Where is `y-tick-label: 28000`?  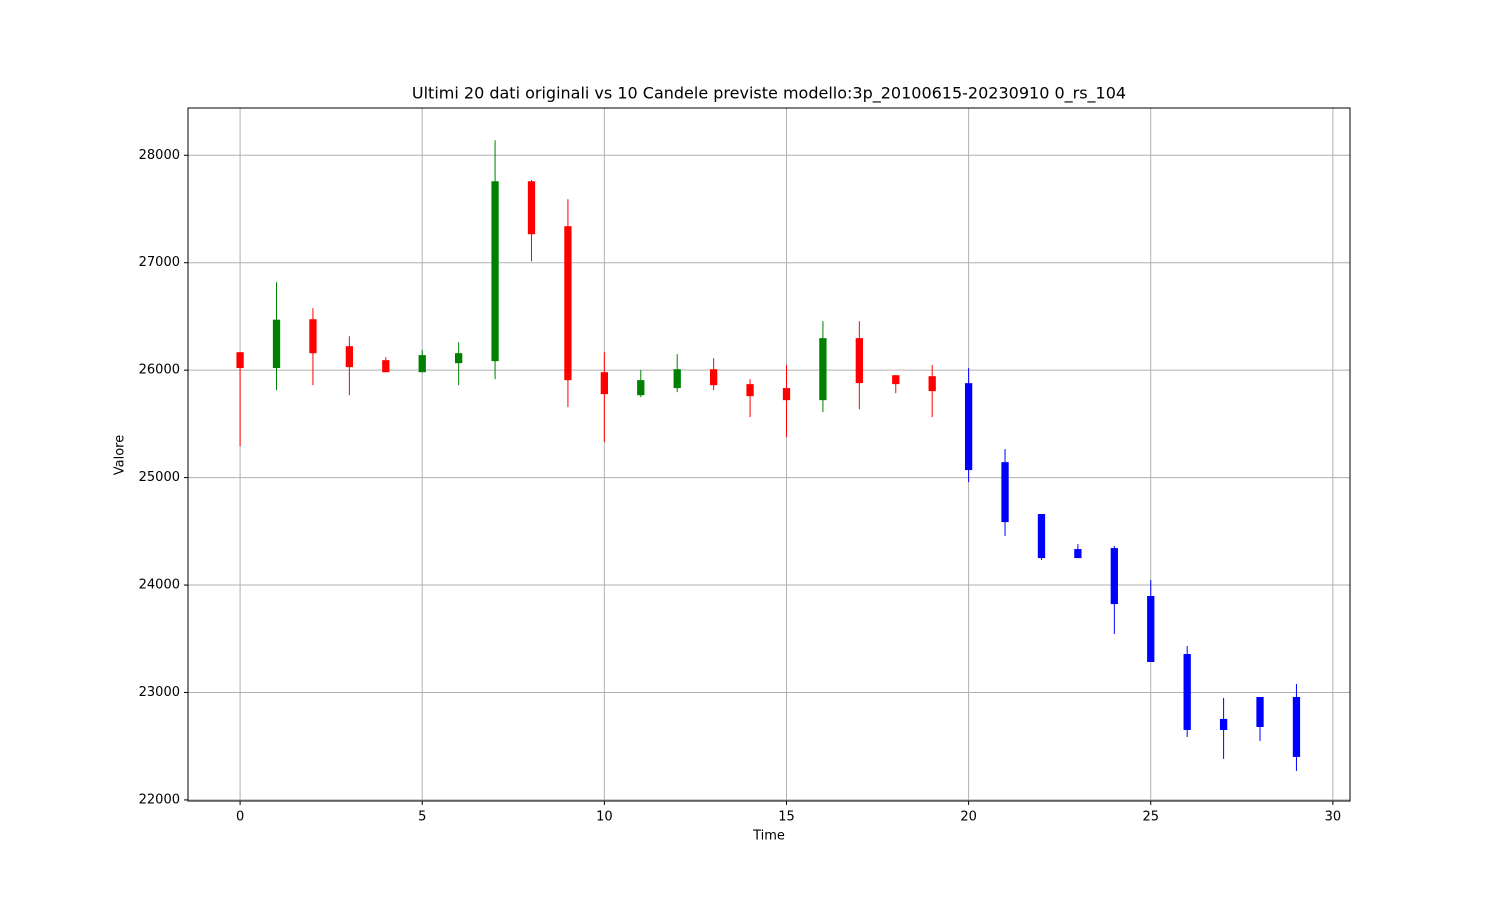
y-tick-label: 28000 is located at coordinates (159, 155).